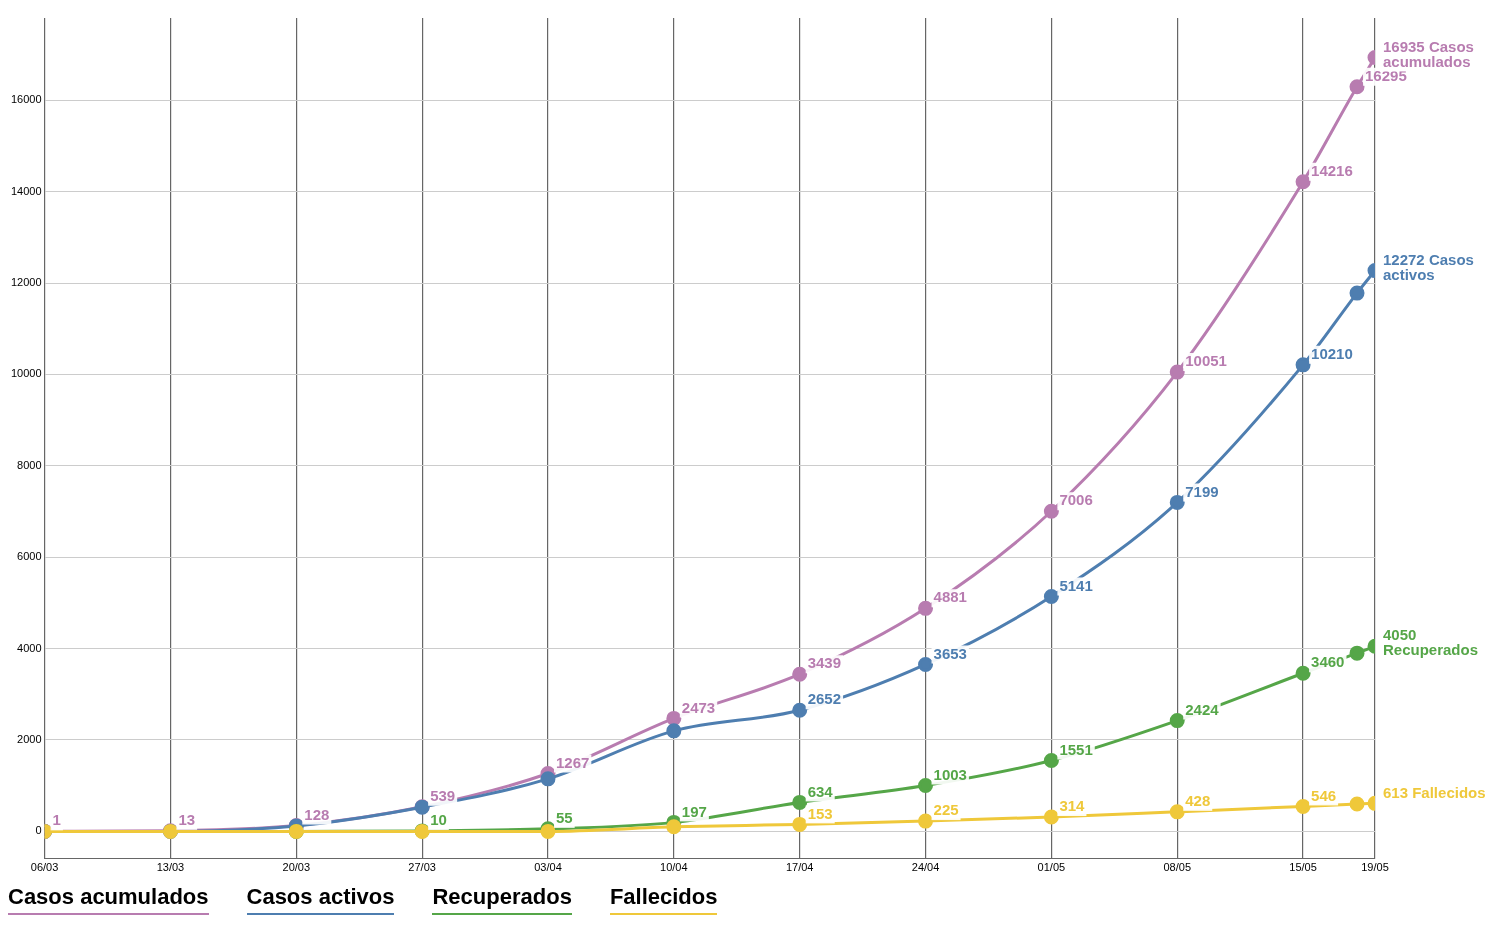 The width and height of the screenshot is (1508, 937). Describe the element at coordinates (674, 867) in the screenshot. I see `x-tick-label: 10/04` at that location.